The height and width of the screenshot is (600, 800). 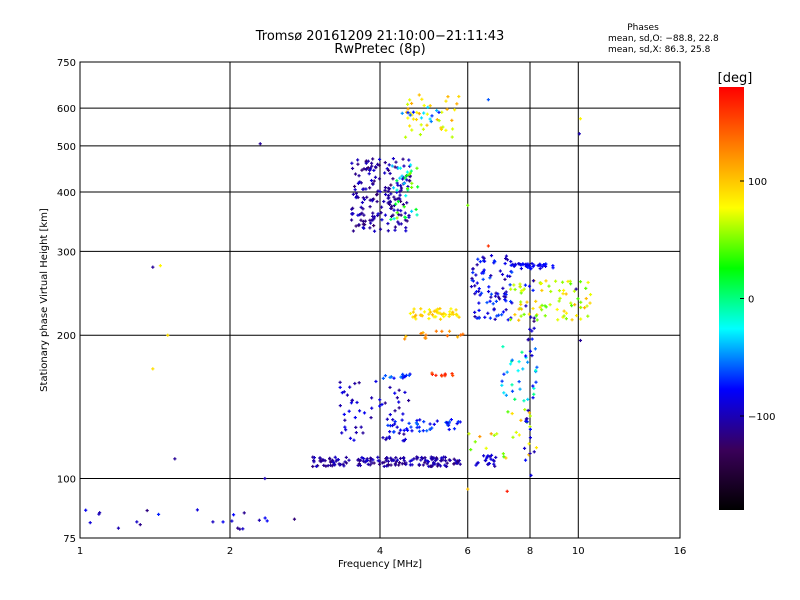 I want to click on colorbar-ticks: 100 0 −100, so click(x=757, y=300).